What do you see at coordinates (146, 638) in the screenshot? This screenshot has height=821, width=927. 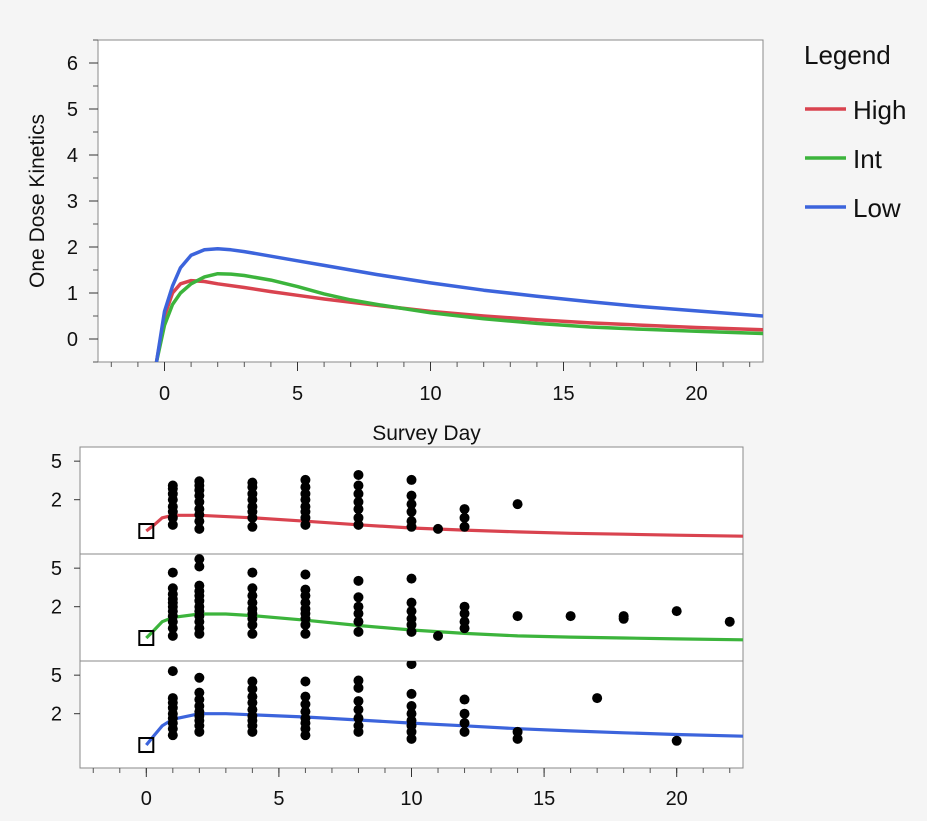 I see `baseline-marker` at bounding box center [146, 638].